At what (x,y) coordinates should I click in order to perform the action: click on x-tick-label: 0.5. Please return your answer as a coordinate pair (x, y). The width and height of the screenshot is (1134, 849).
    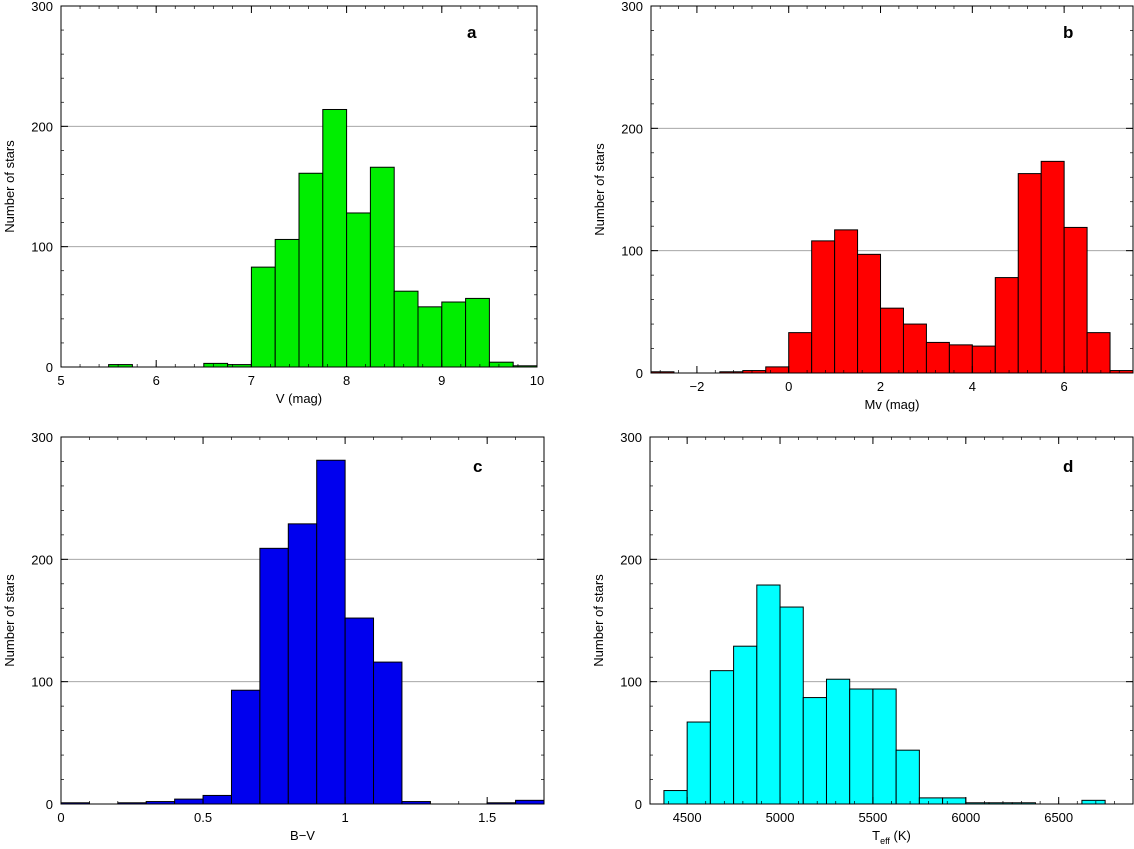
    Looking at the image, I should click on (203, 817).